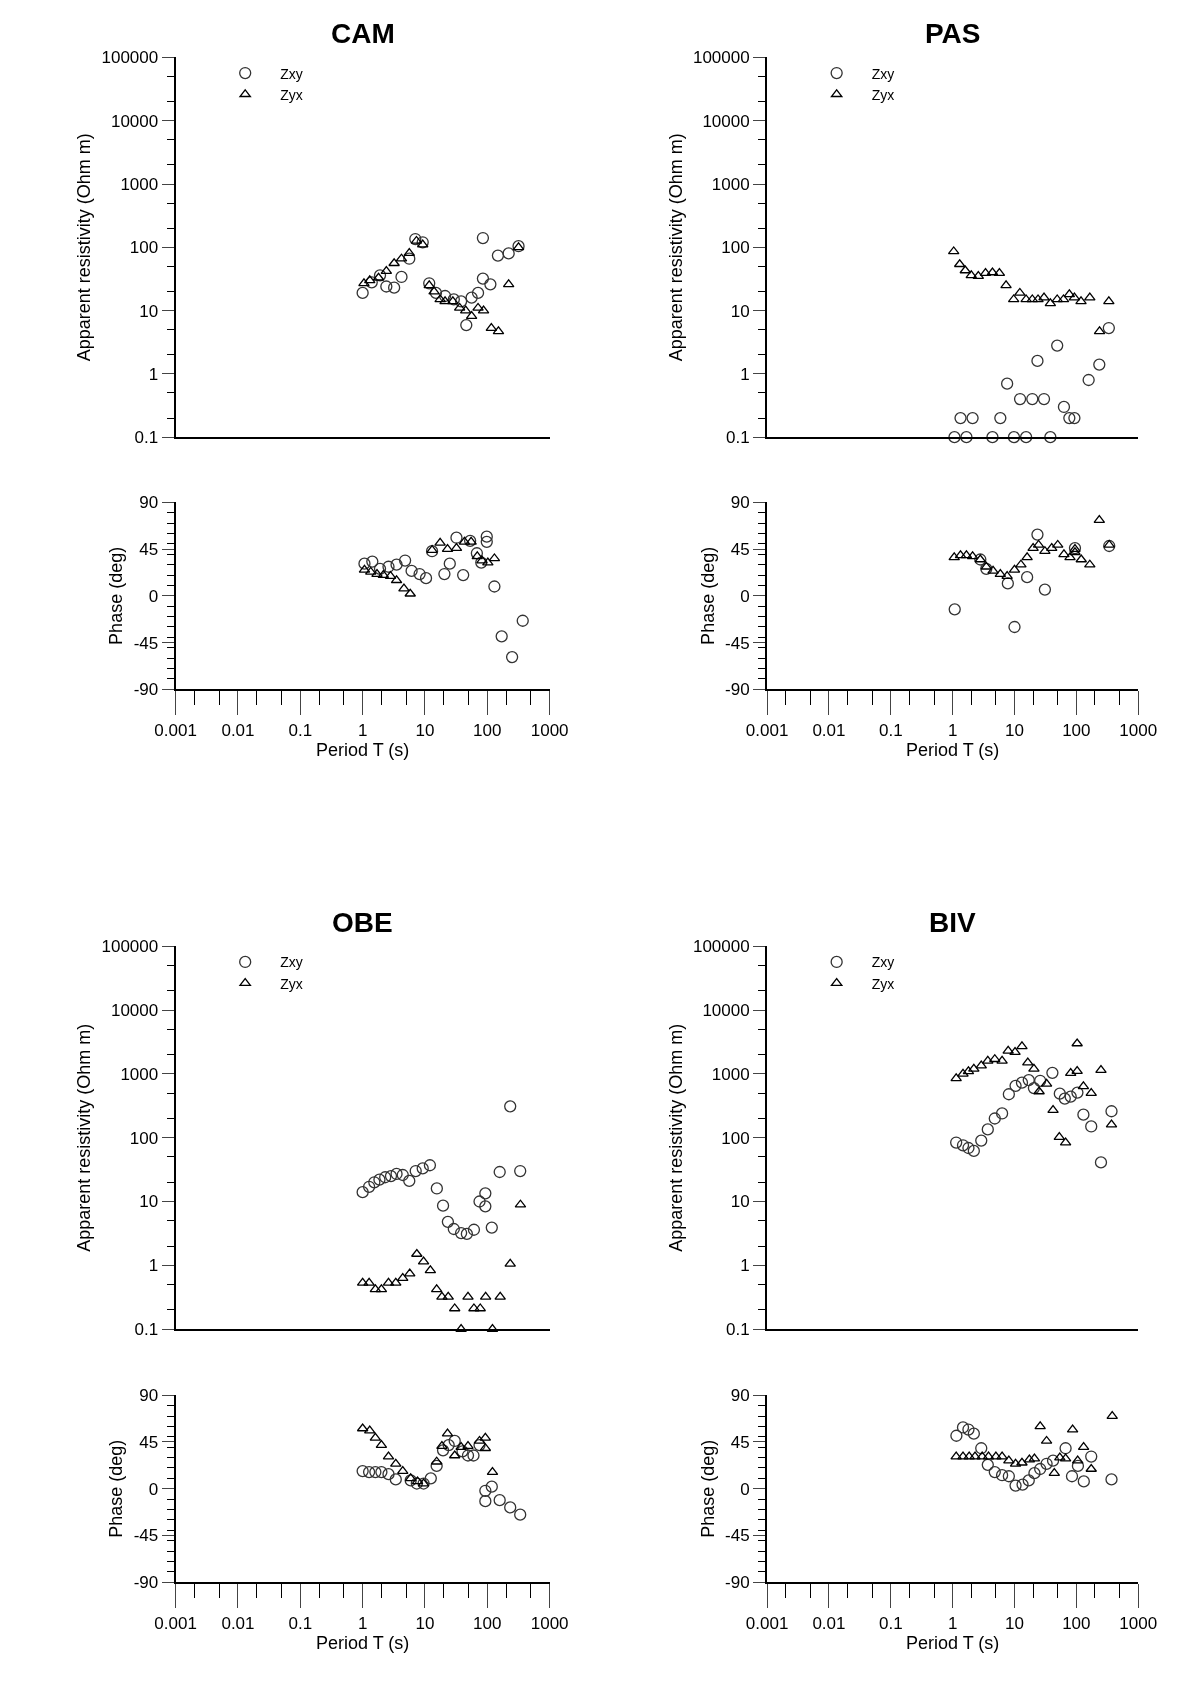 This screenshot has width=1192, height=1694. Describe the element at coordinates (362, 922) in the screenshot. I see `chart-title: OBE` at that location.